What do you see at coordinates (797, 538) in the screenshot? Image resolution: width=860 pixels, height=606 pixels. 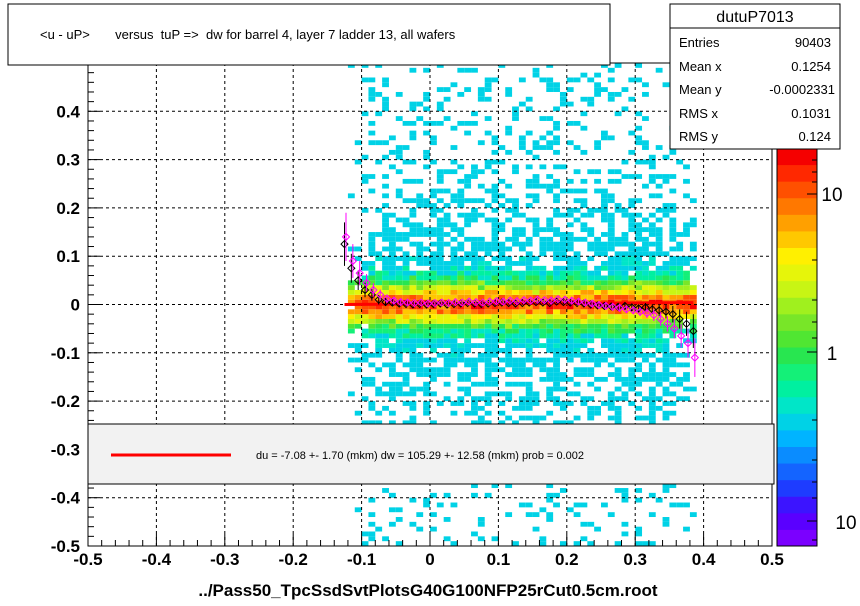 I see `color-scale-swatch` at bounding box center [797, 538].